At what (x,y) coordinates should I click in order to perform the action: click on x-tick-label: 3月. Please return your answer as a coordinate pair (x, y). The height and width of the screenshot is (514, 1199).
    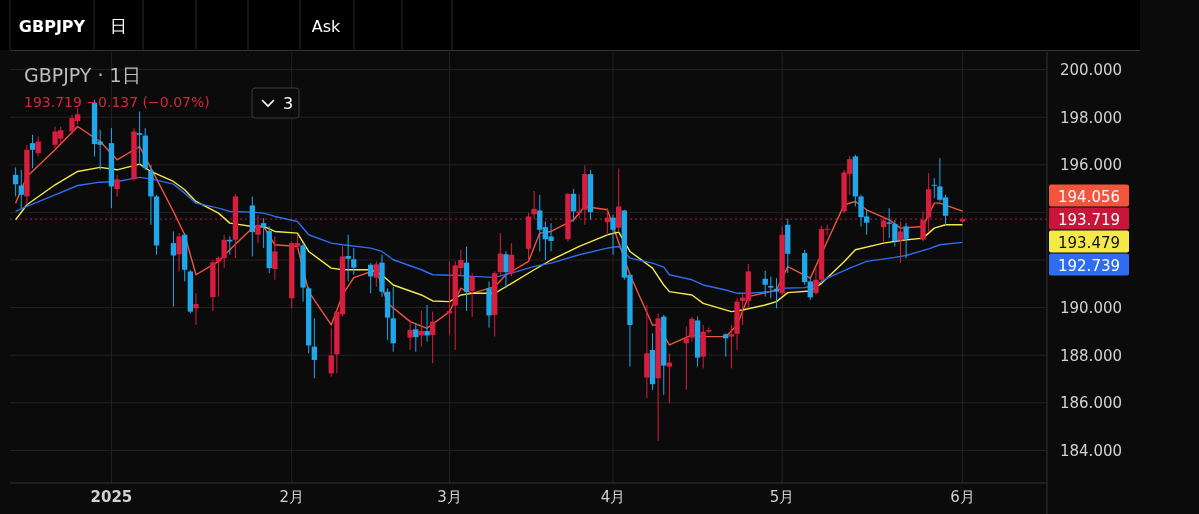
    Looking at the image, I should click on (449, 497).